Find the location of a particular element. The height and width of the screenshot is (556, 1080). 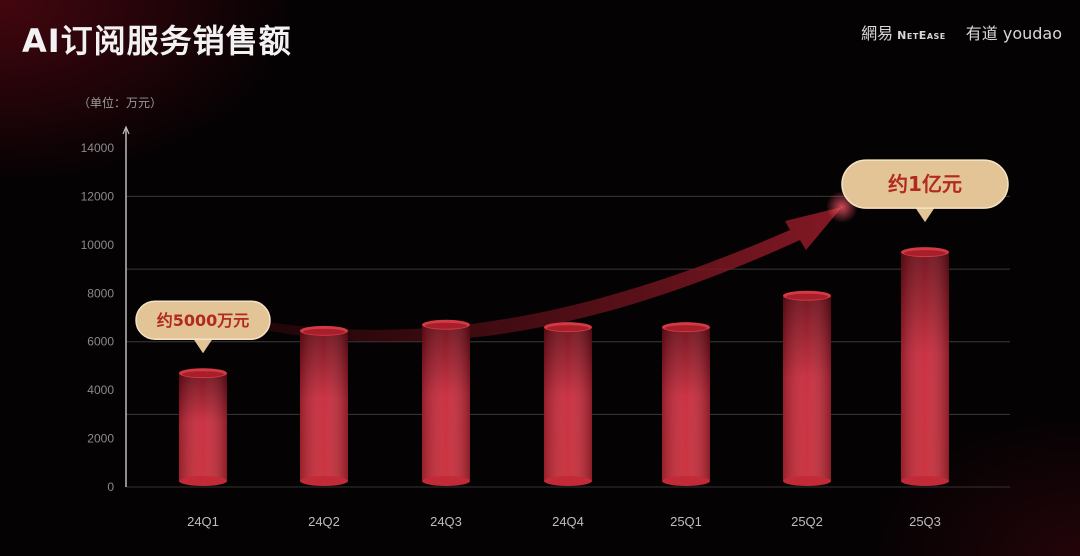

callout-24Q1: 约5000万元 is located at coordinates (203, 327).